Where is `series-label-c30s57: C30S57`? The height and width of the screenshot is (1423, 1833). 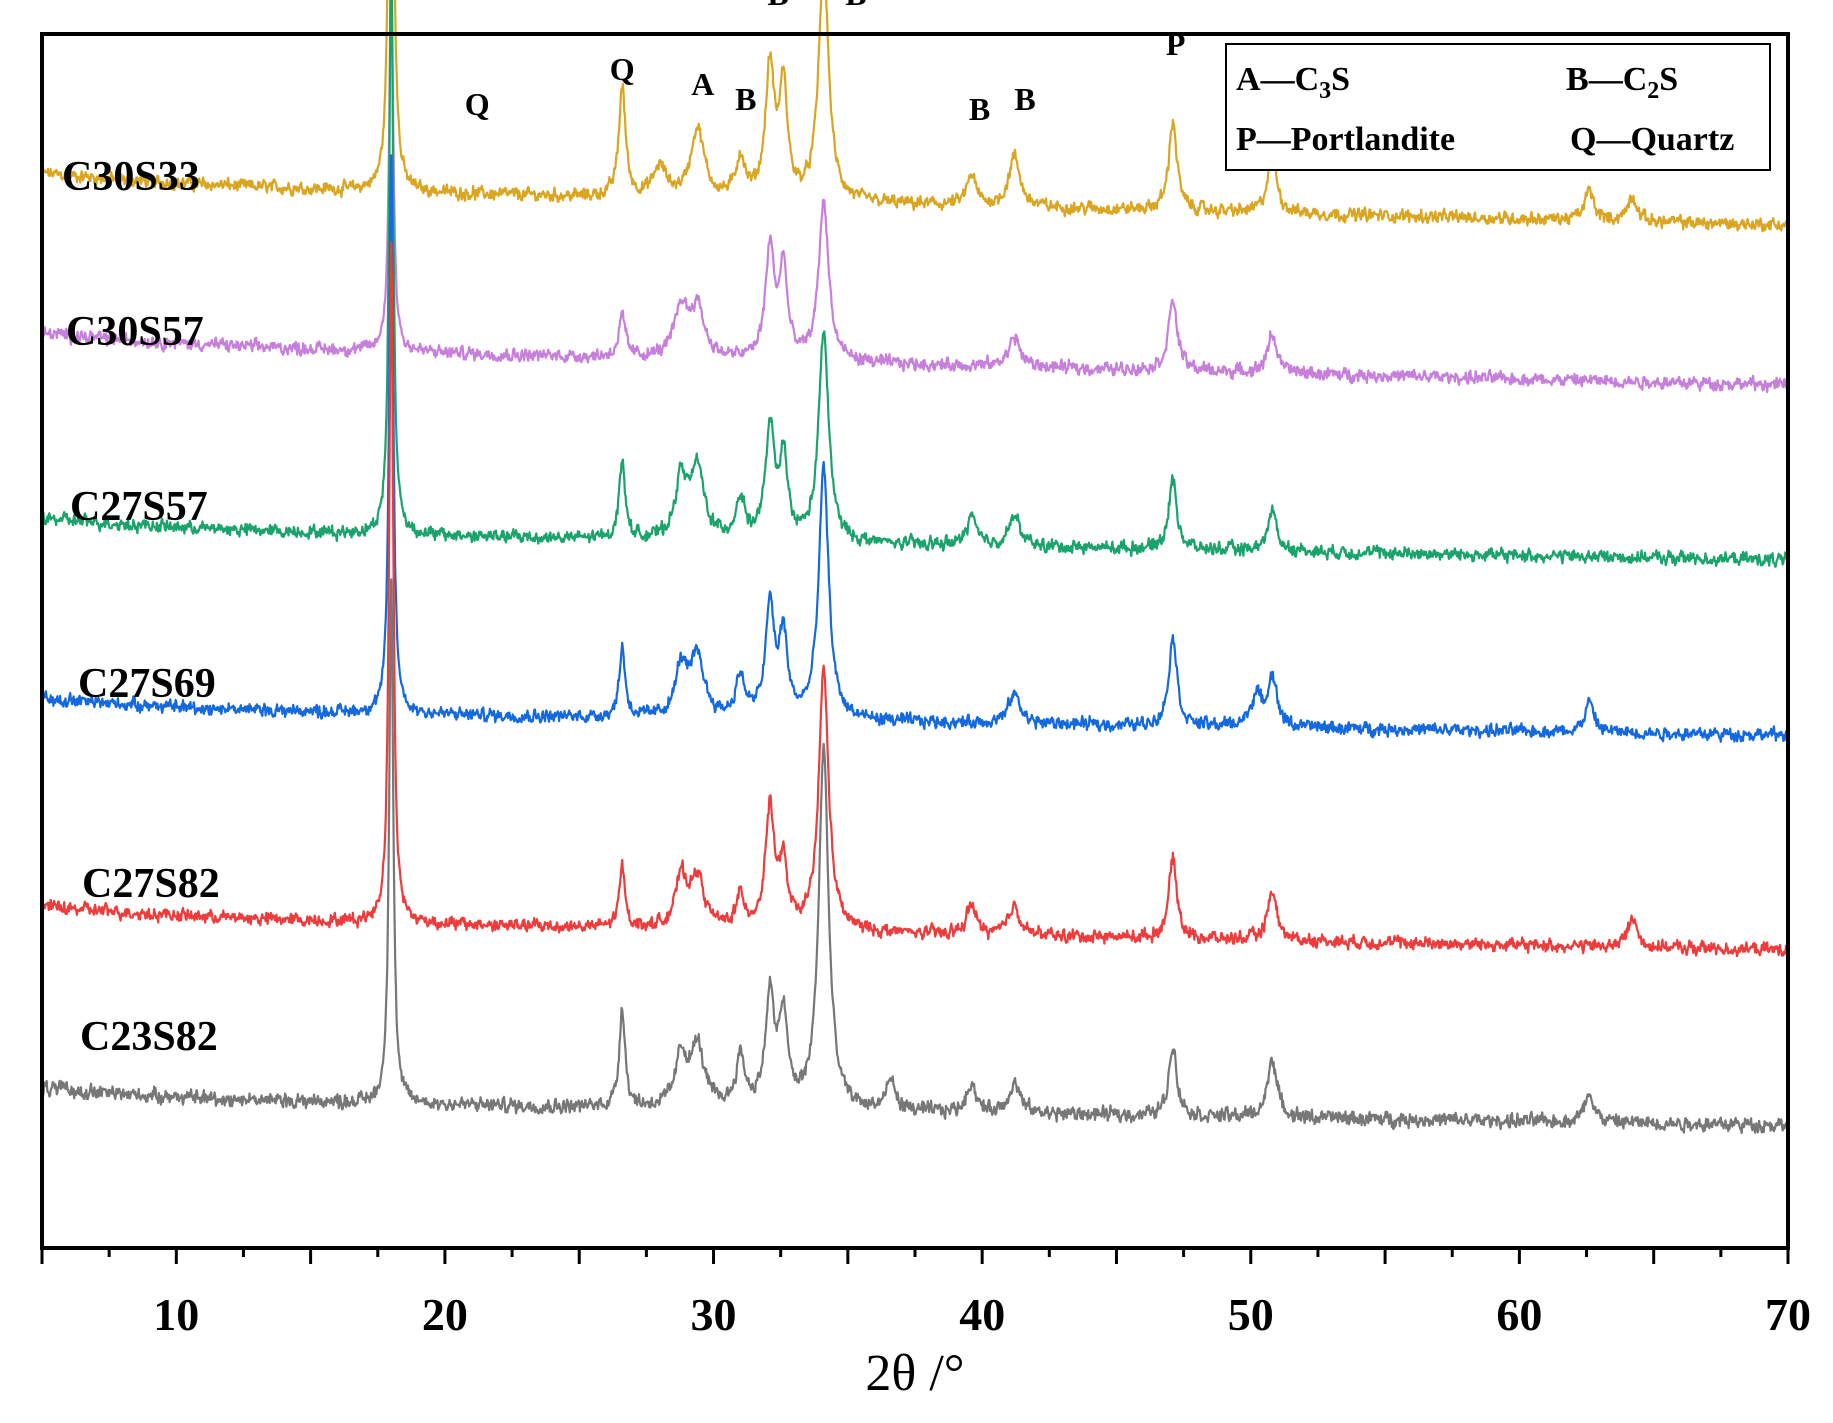 series-label-c30s57: C30S57 is located at coordinates (135, 332).